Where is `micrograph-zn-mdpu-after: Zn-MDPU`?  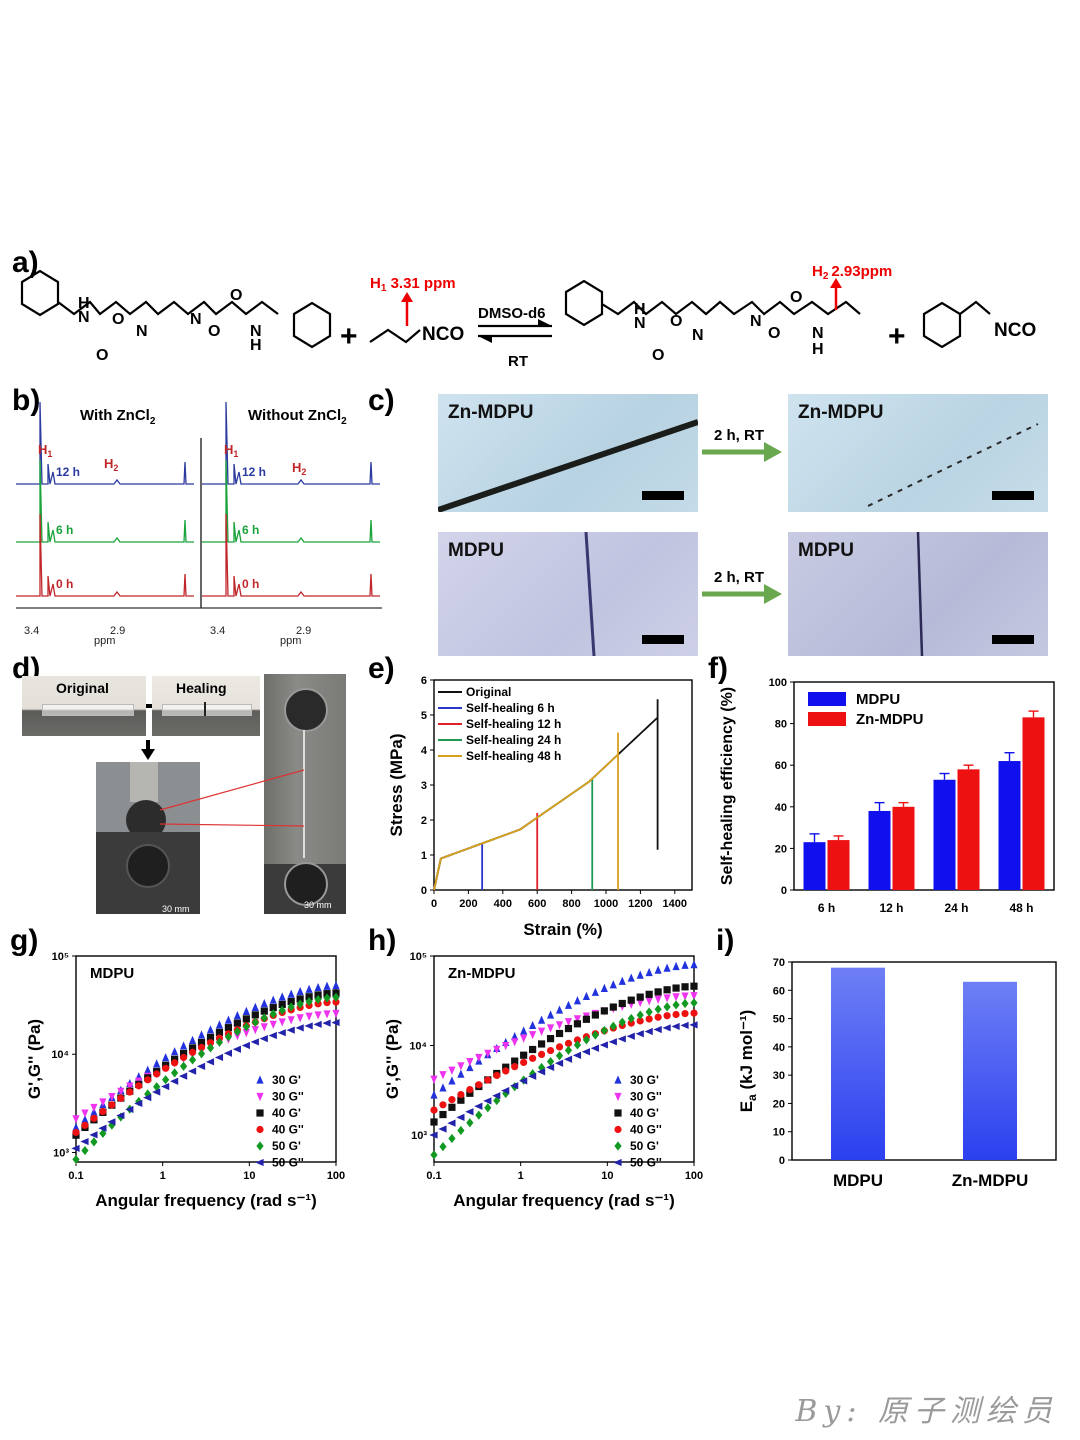 micrograph-zn-mdpu-after: Zn-MDPU is located at coordinates (918, 453).